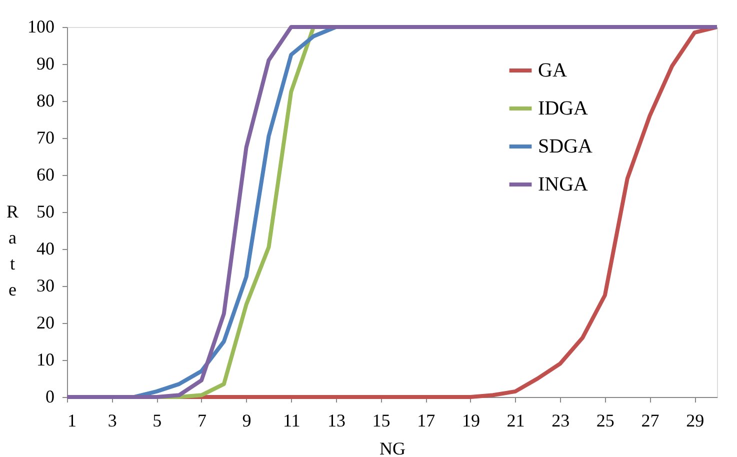 This screenshot has height=457, width=737. What do you see at coordinates (566, 147) in the screenshot?
I see `legend-label: SDGA` at bounding box center [566, 147].